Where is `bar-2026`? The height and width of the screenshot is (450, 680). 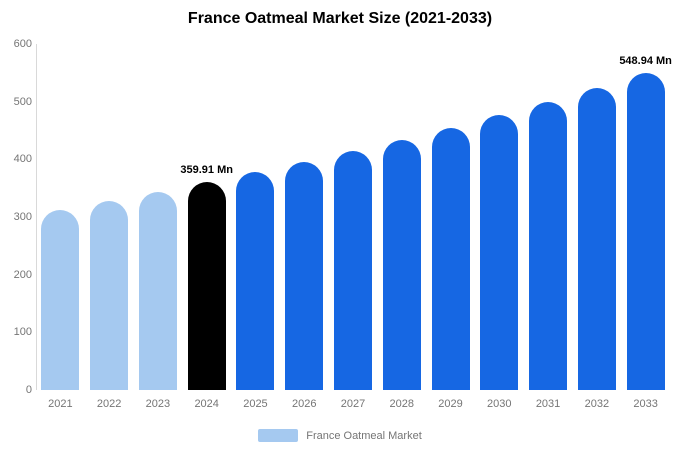 bar-2026 is located at coordinates (304, 276).